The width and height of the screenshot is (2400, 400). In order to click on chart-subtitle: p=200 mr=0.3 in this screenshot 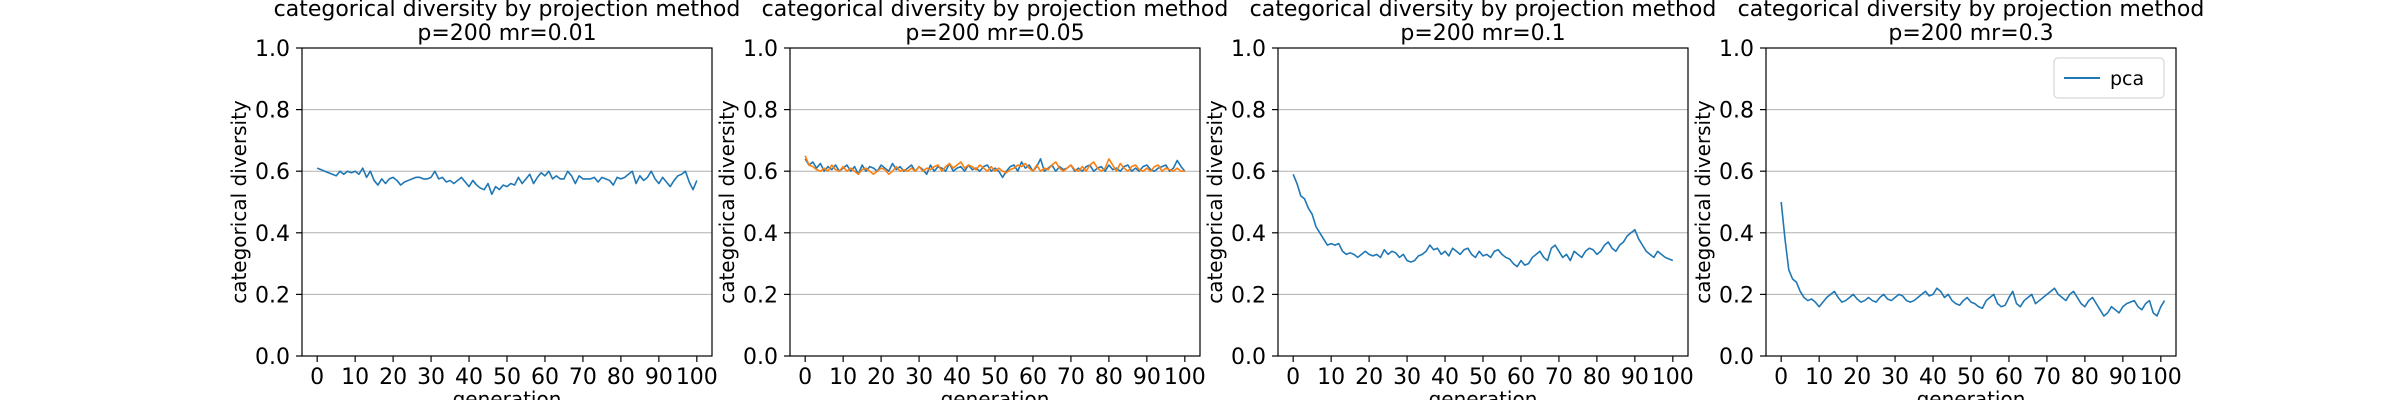, I will do `click(1970, 33)`.